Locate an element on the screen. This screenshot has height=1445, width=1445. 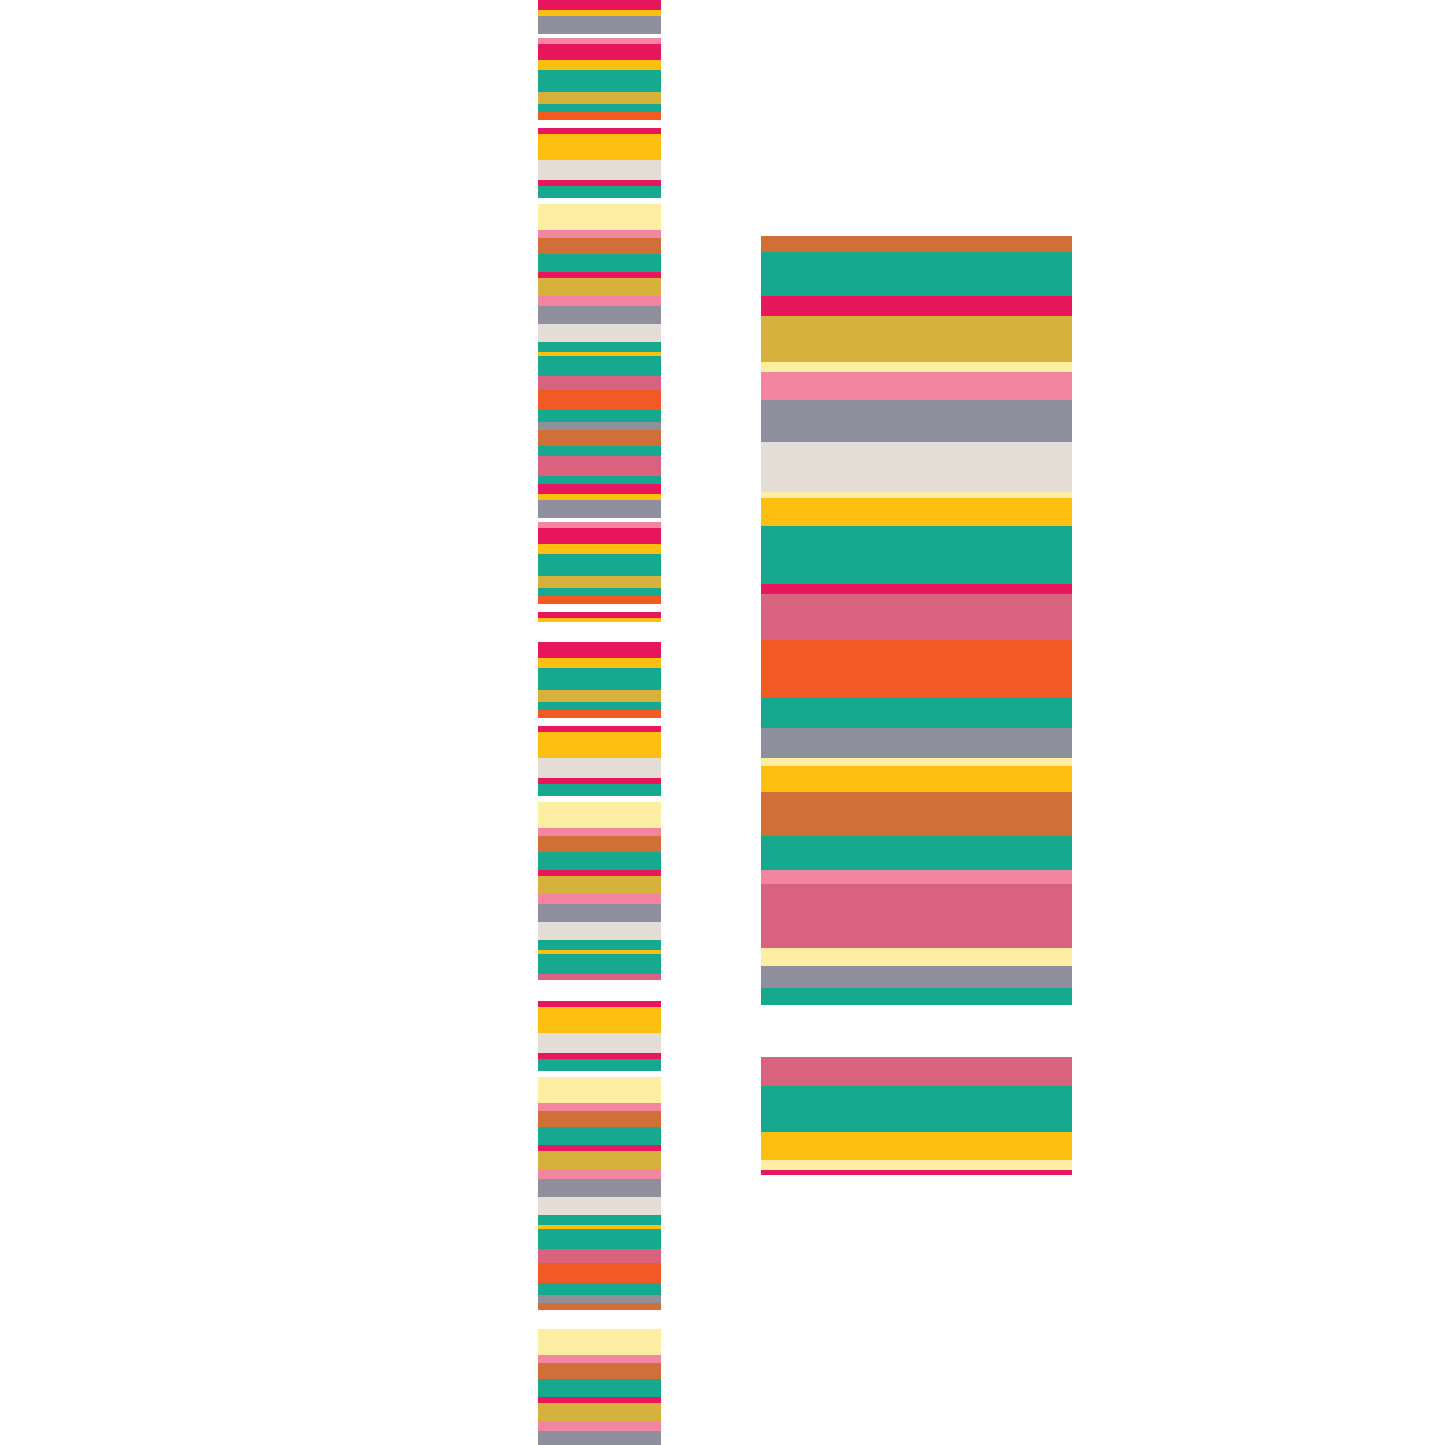
wide-detail-segment is located at coordinates (916, 620).